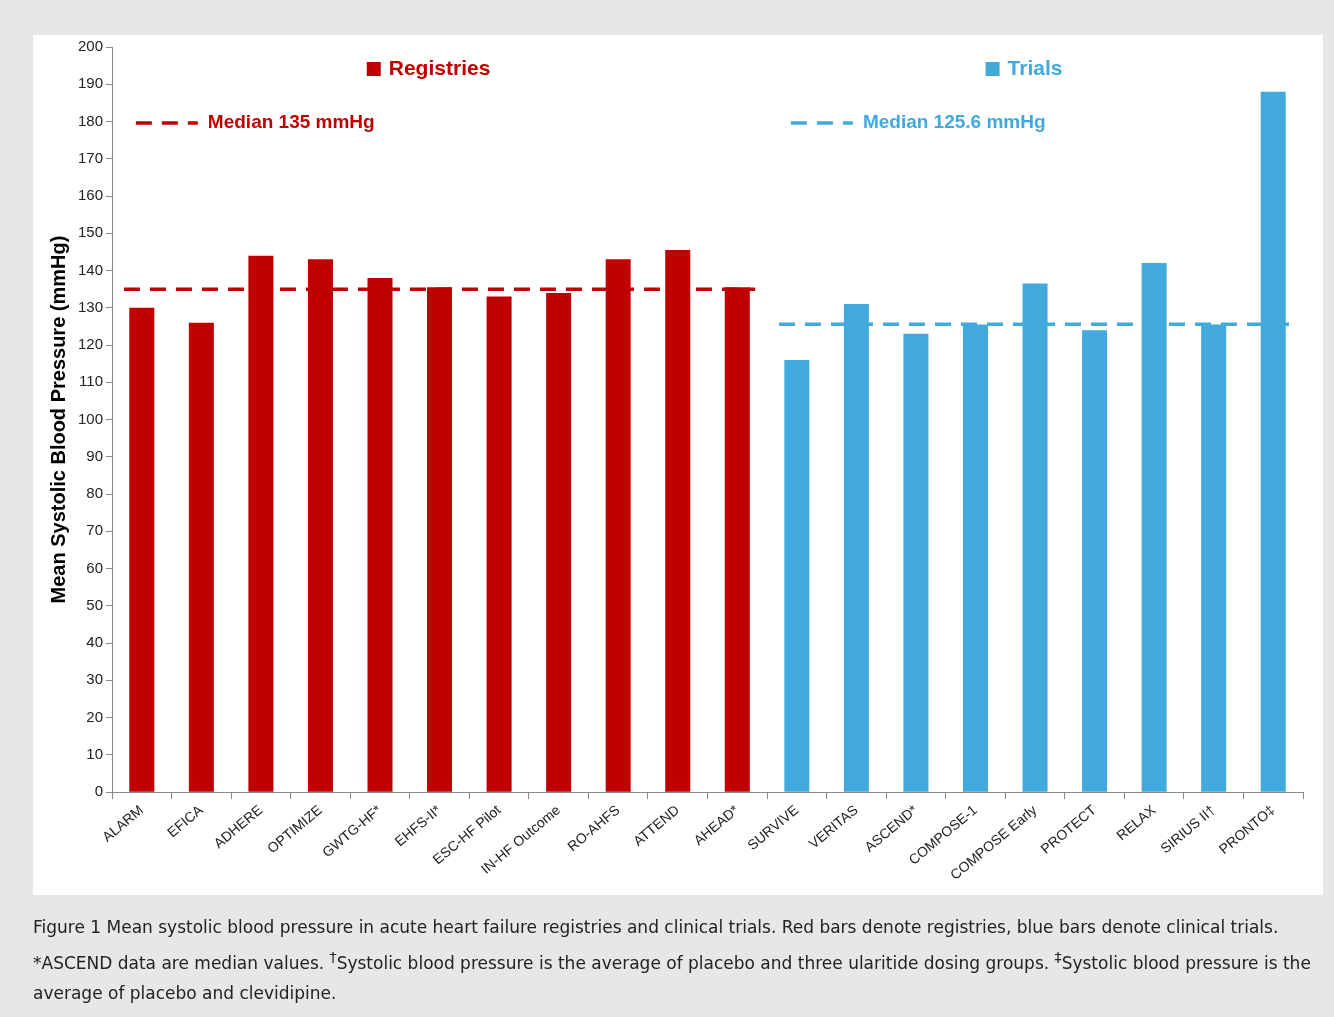 The height and width of the screenshot is (1017, 1334). I want to click on y-tick-label: 80, so click(95, 493).